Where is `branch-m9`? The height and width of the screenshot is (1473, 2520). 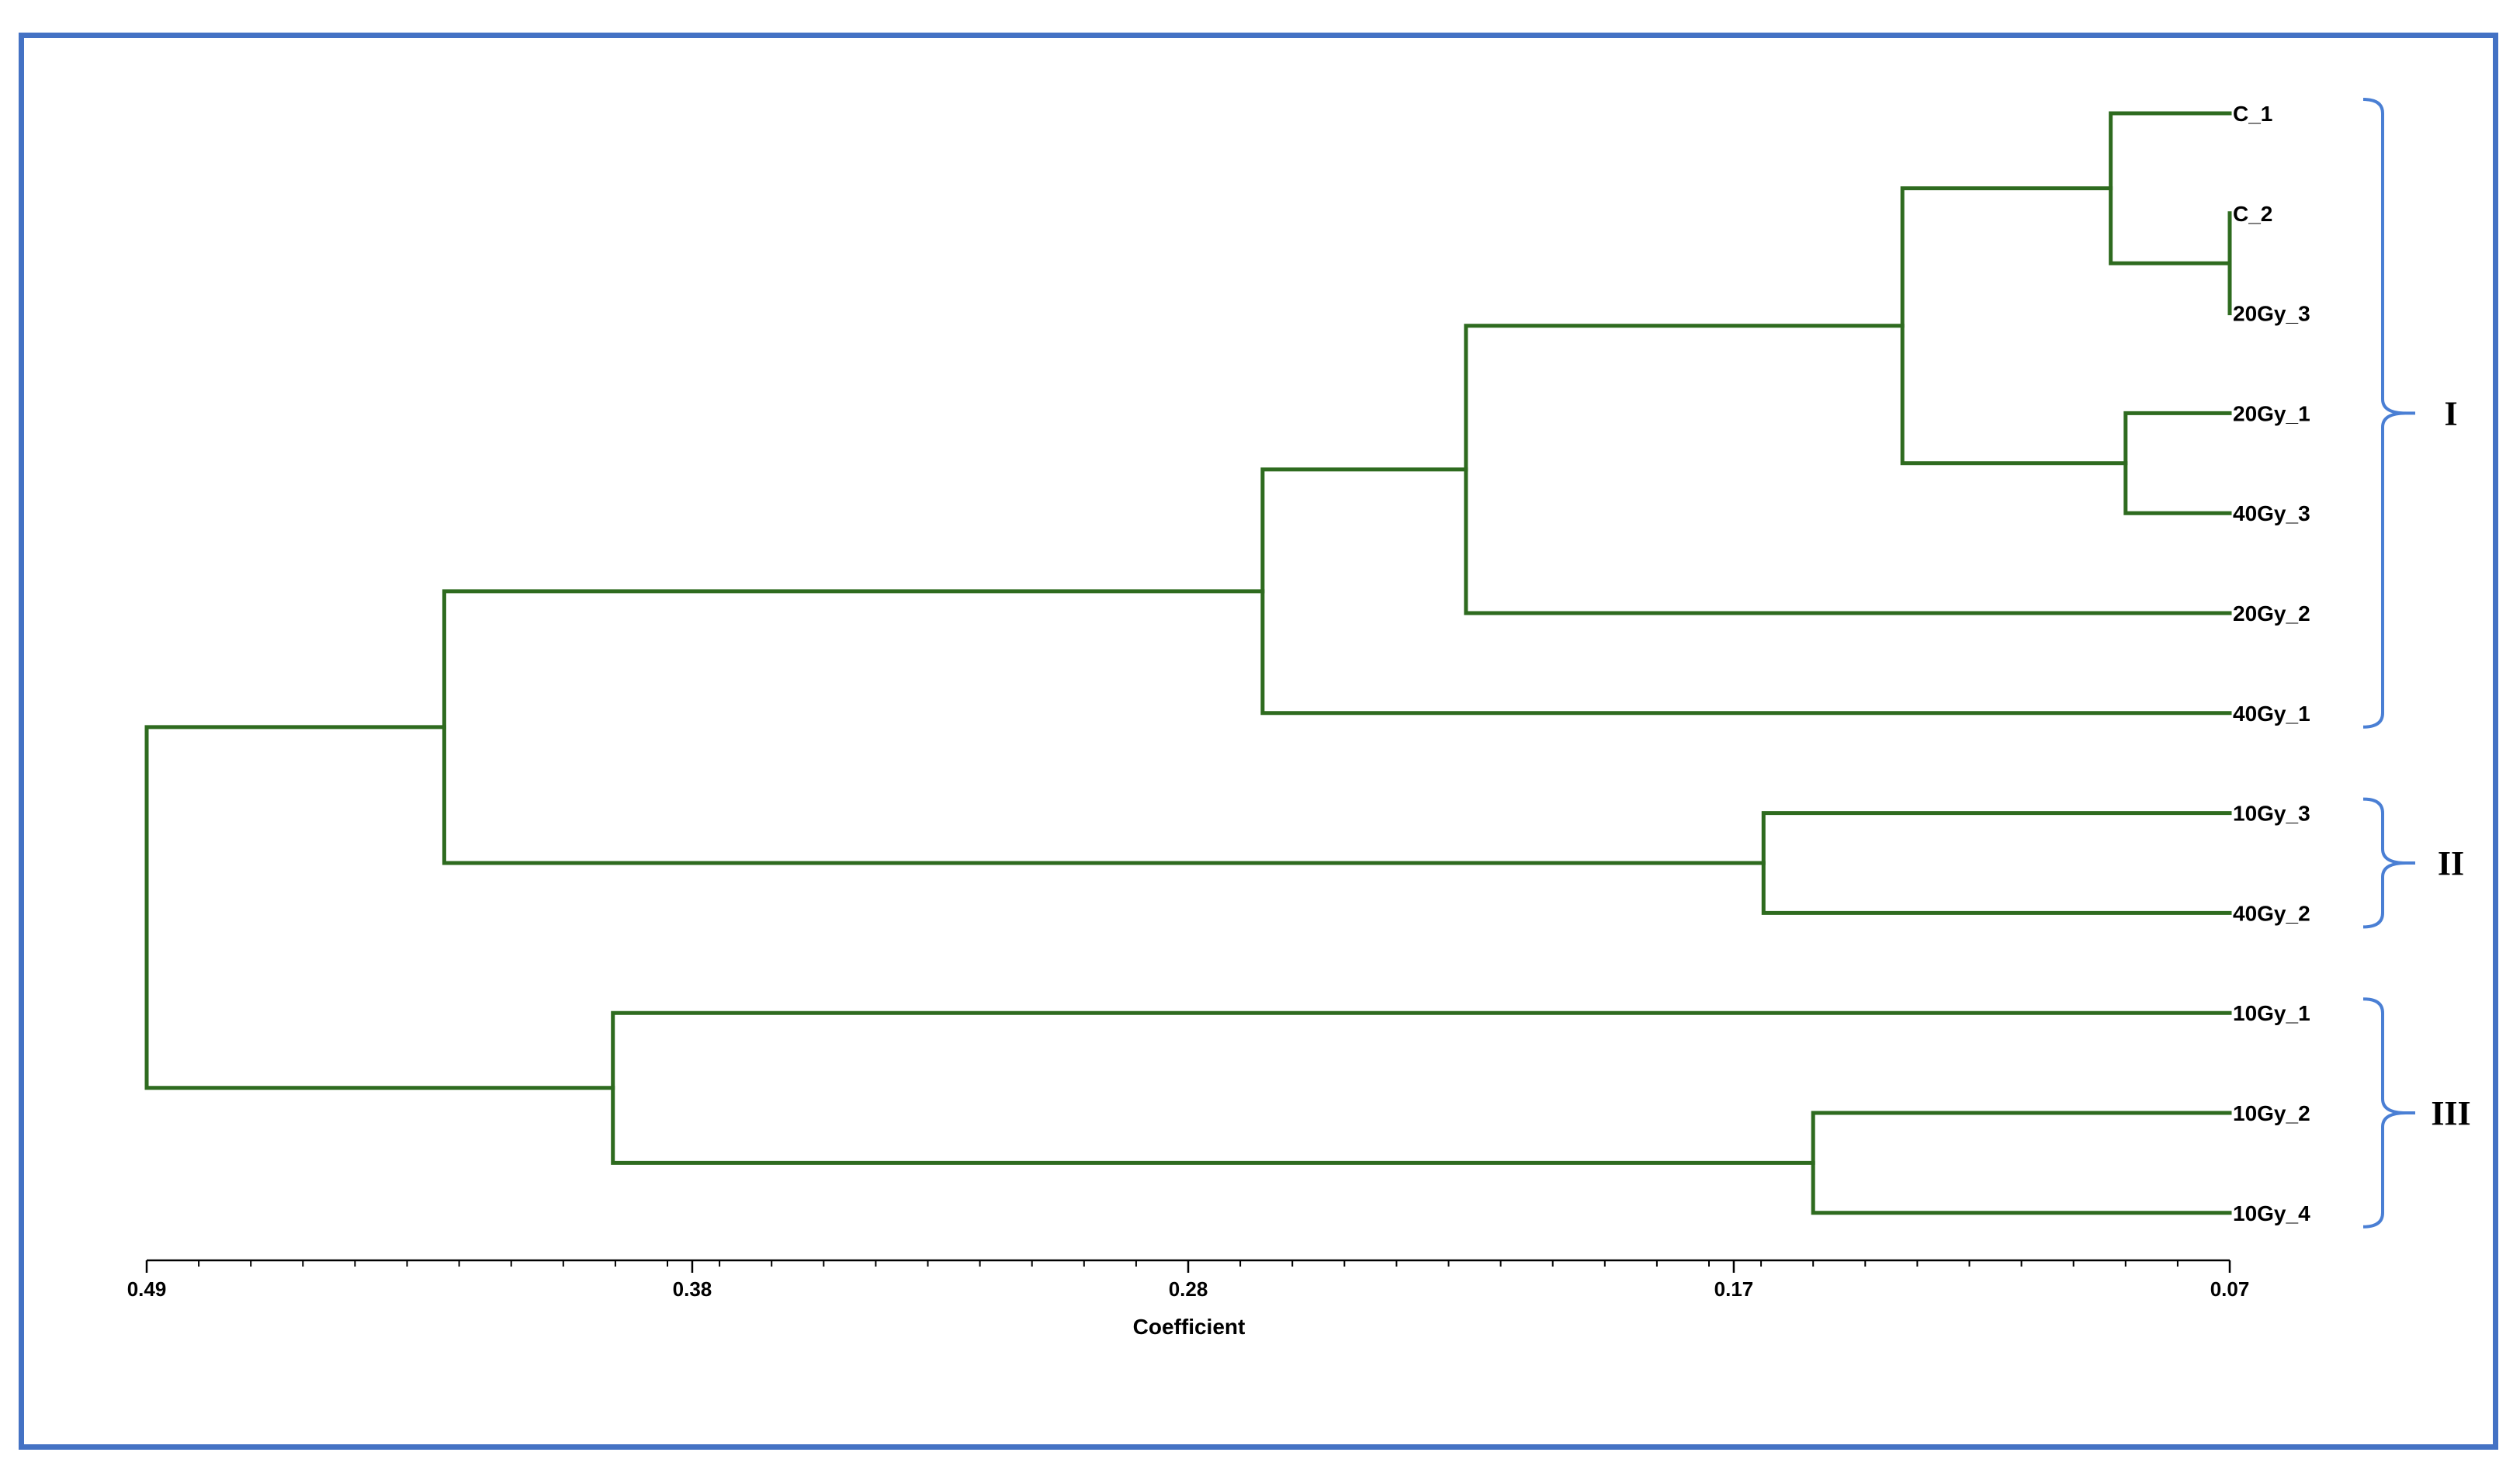 branch-m9 is located at coordinates (2022, 1163).